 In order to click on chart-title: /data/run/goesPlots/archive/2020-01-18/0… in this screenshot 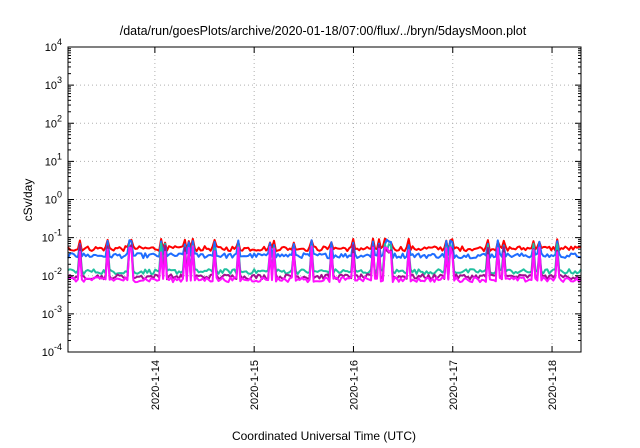, I will do `click(323, 31)`.